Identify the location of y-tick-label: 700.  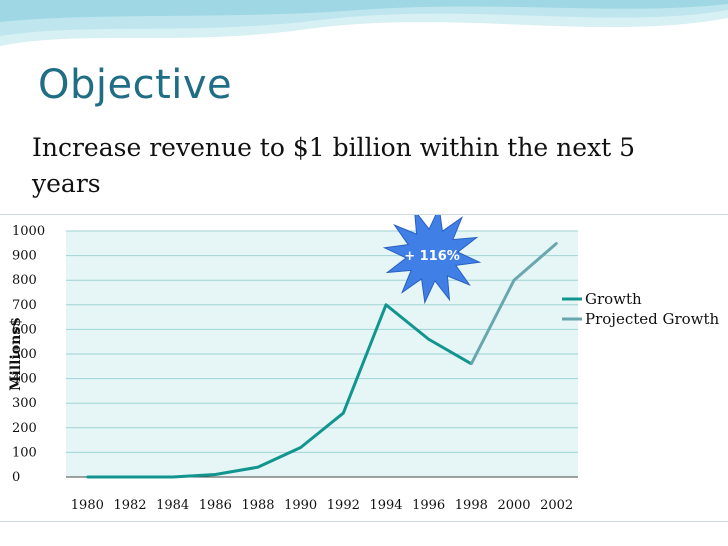
(24, 305).